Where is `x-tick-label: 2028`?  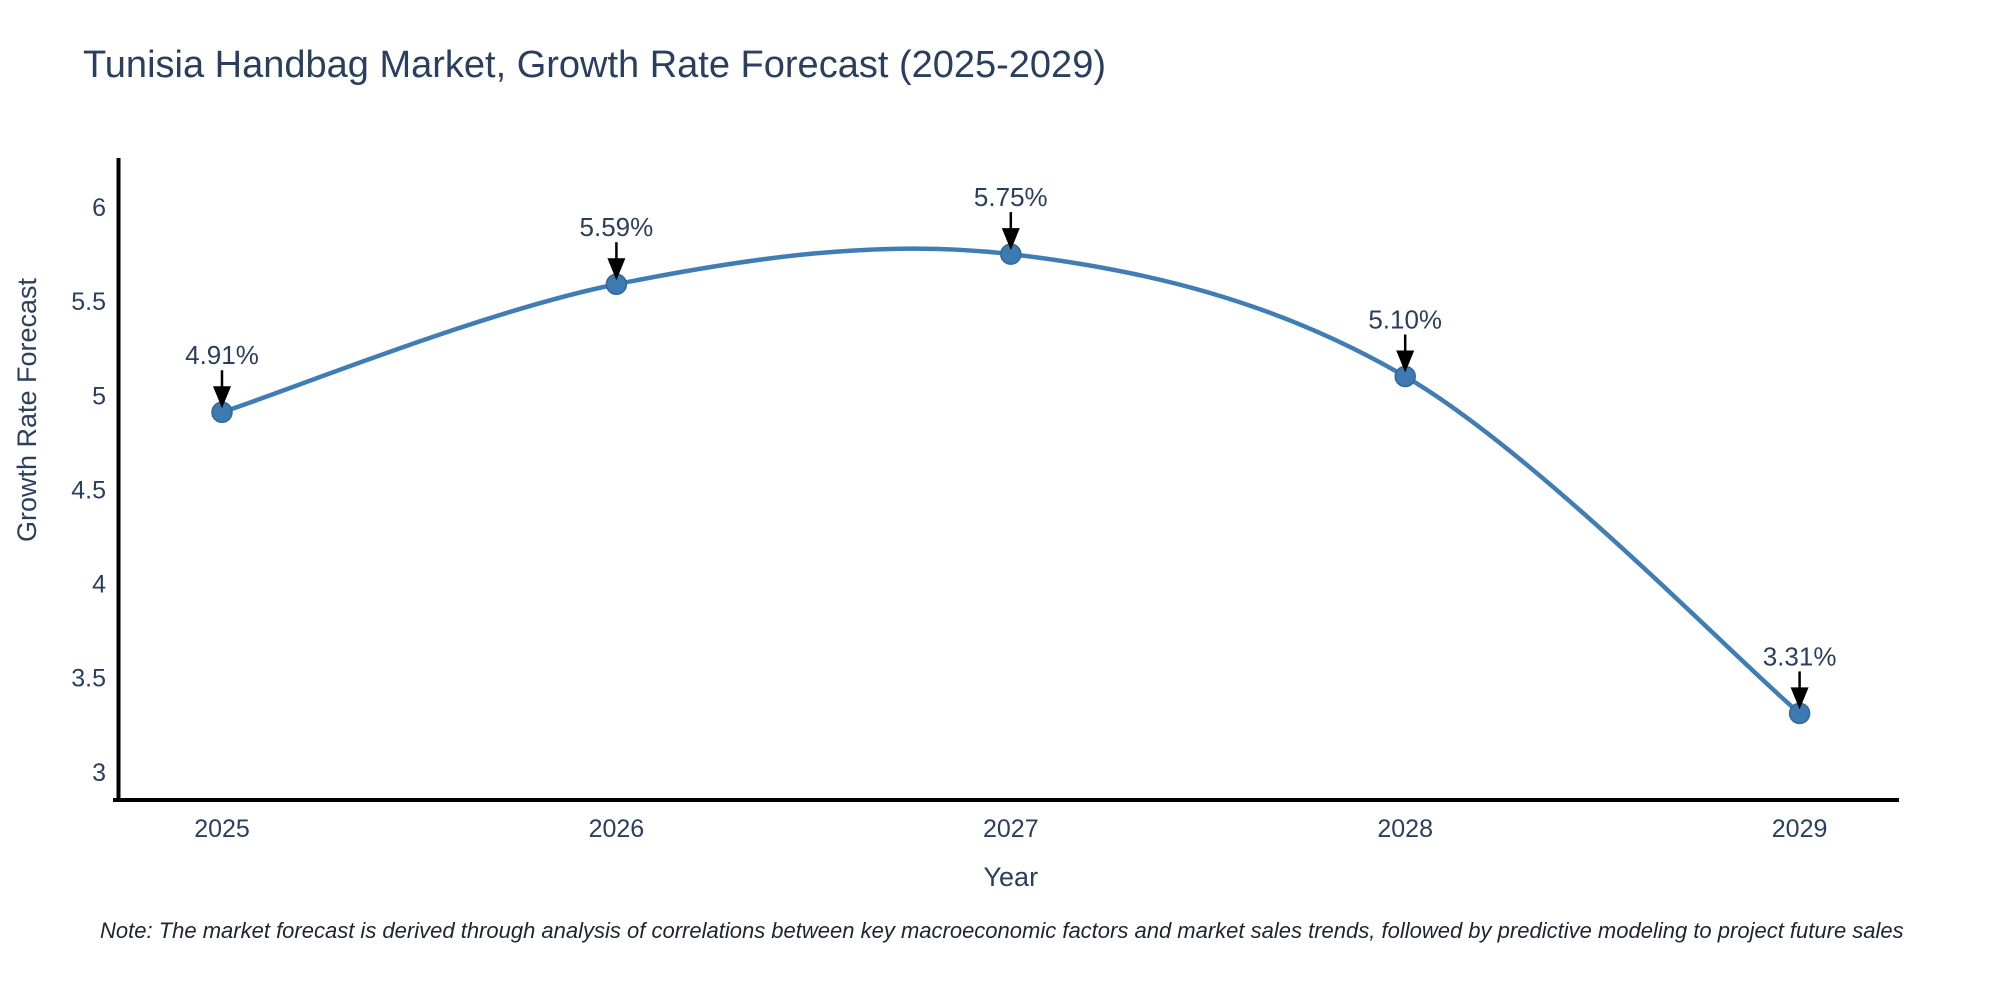
x-tick-label: 2028 is located at coordinates (1405, 829).